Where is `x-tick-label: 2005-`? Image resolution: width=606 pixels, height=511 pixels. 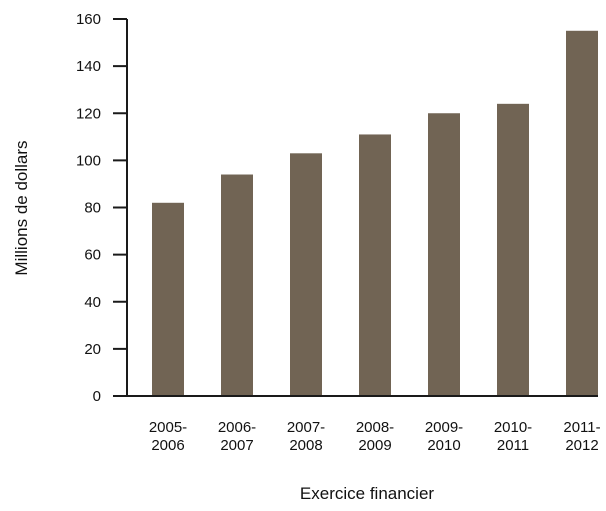 x-tick-label: 2005- is located at coordinates (168, 427).